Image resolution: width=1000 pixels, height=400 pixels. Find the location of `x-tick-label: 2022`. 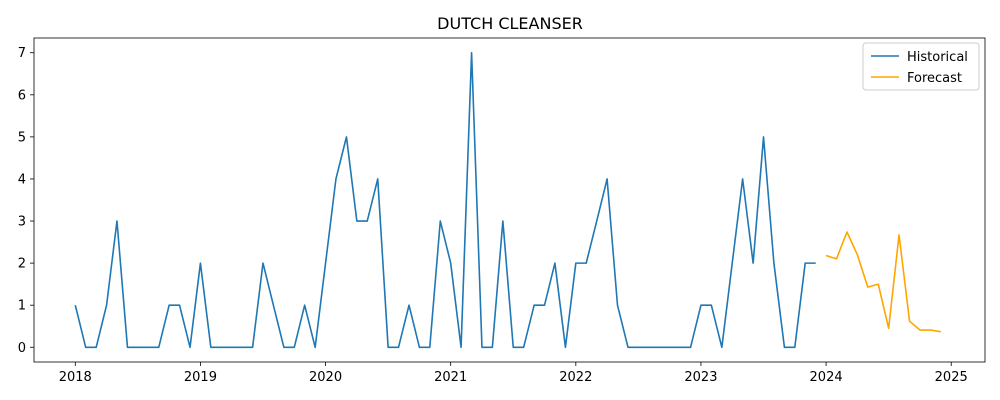

x-tick-label: 2022 is located at coordinates (575, 377).